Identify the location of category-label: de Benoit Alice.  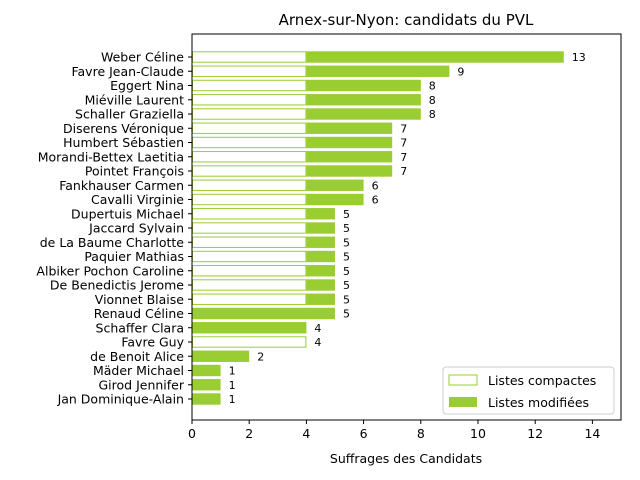
(137, 356).